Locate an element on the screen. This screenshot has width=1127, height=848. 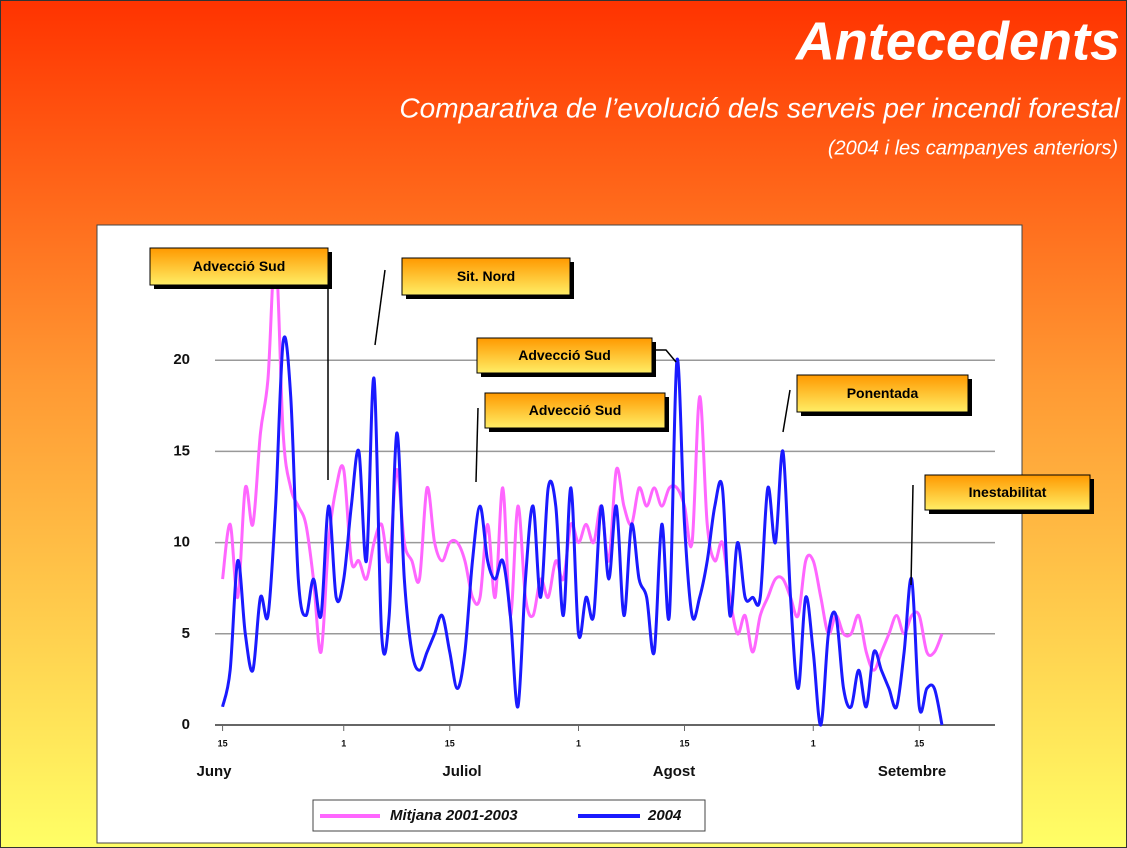
callout-label: Sit. Nord is located at coordinates (486, 276).